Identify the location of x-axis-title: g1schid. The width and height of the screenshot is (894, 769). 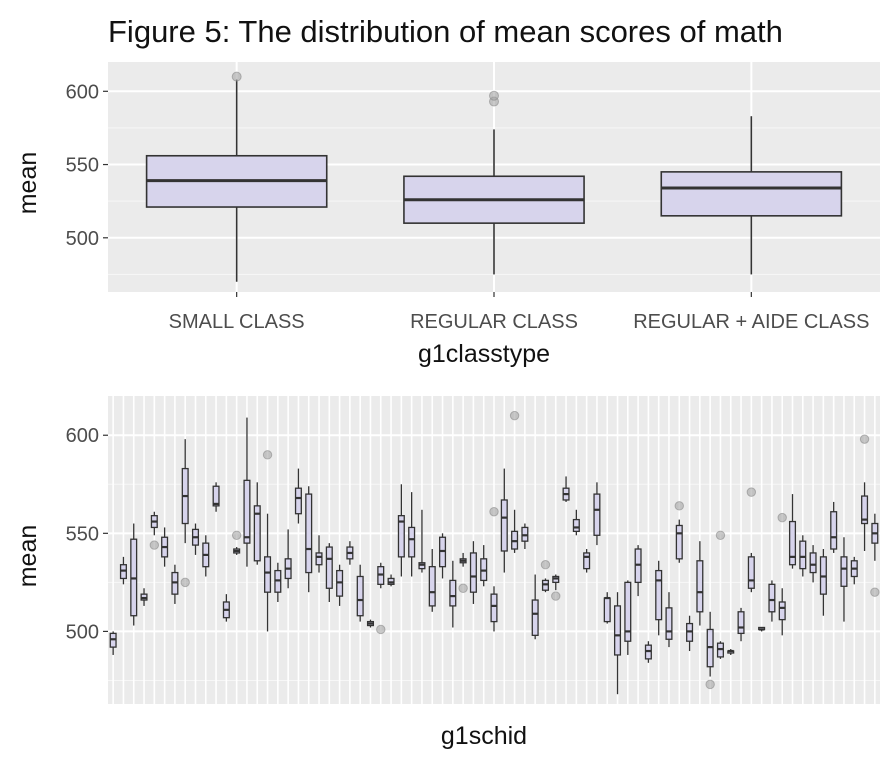
(484, 736).